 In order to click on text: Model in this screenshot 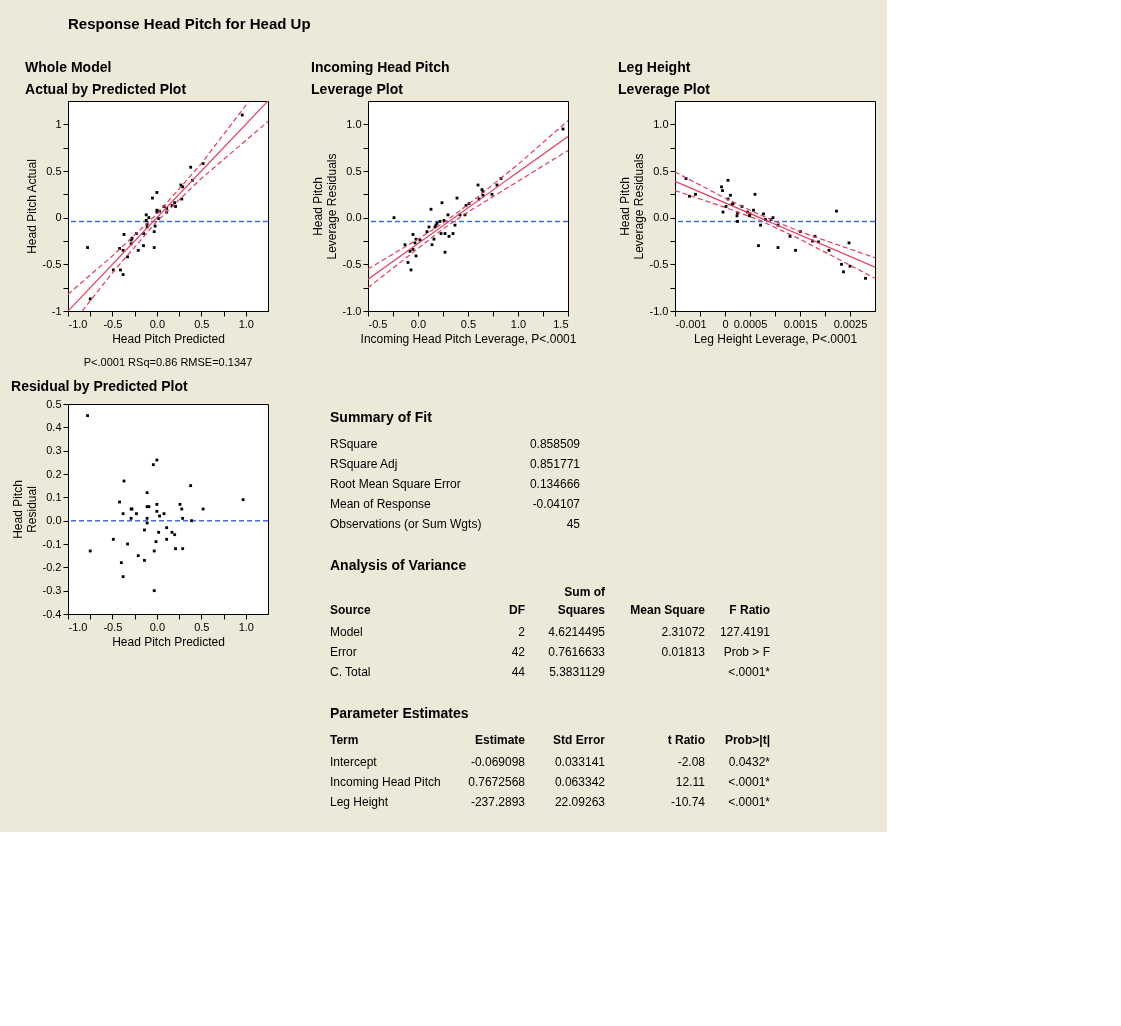, I will do `click(346, 632)`.